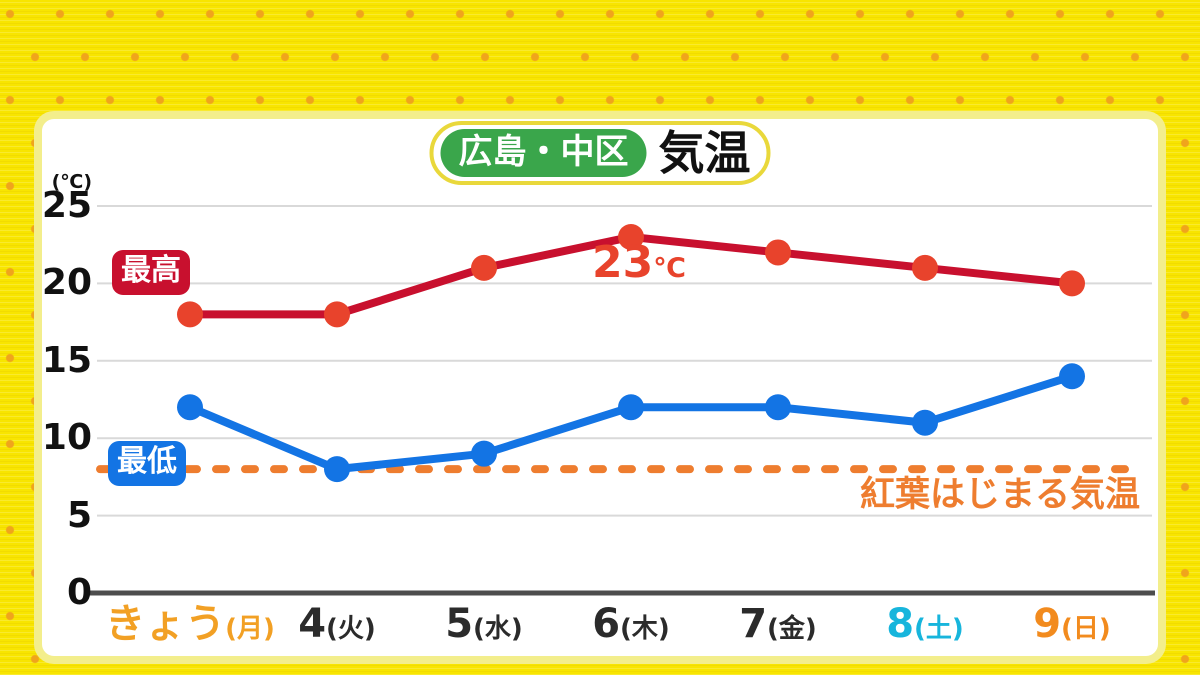 Image resolution: width=1200 pixels, height=675 pixels. I want to click on peak-annotation-value: 23, so click(623, 262).